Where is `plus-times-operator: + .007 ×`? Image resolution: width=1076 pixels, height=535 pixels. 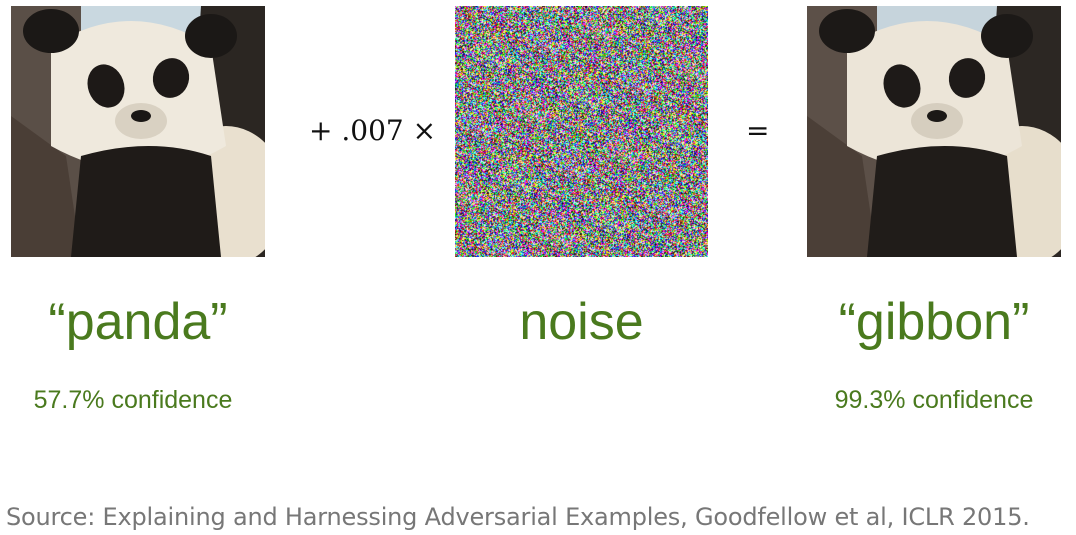 plus-times-operator: + .007 × is located at coordinates (373, 130).